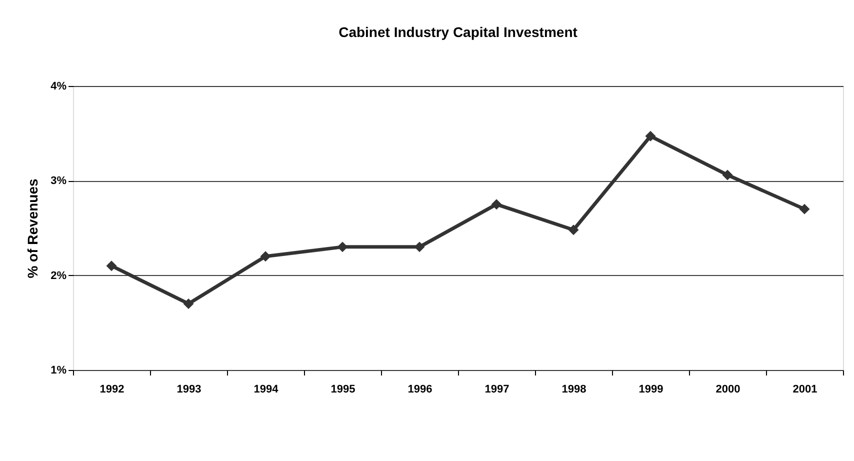  What do you see at coordinates (805, 390) in the screenshot?
I see `x-tick-label: 2001` at bounding box center [805, 390].